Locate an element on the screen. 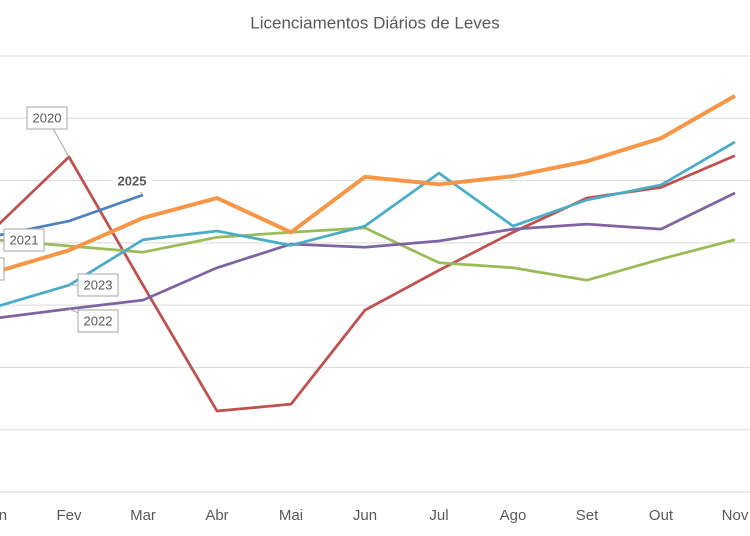 This screenshot has width=750, height=536. series-label: 2025 is located at coordinates (132, 180).